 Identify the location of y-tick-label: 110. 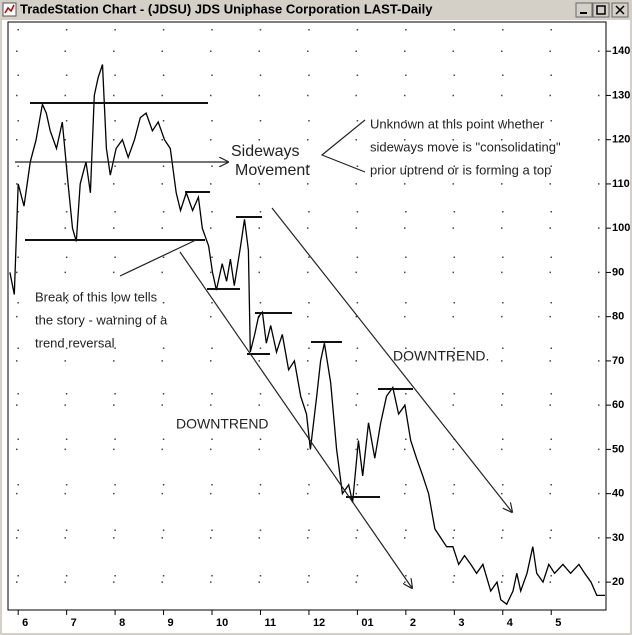
(621, 184).